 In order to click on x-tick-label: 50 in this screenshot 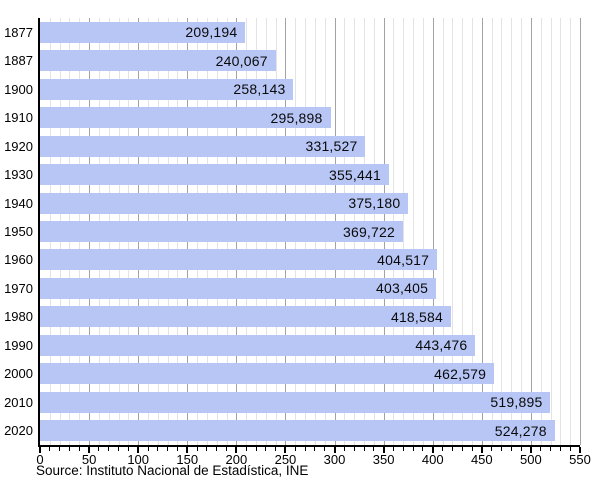, I will do `click(89, 459)`.